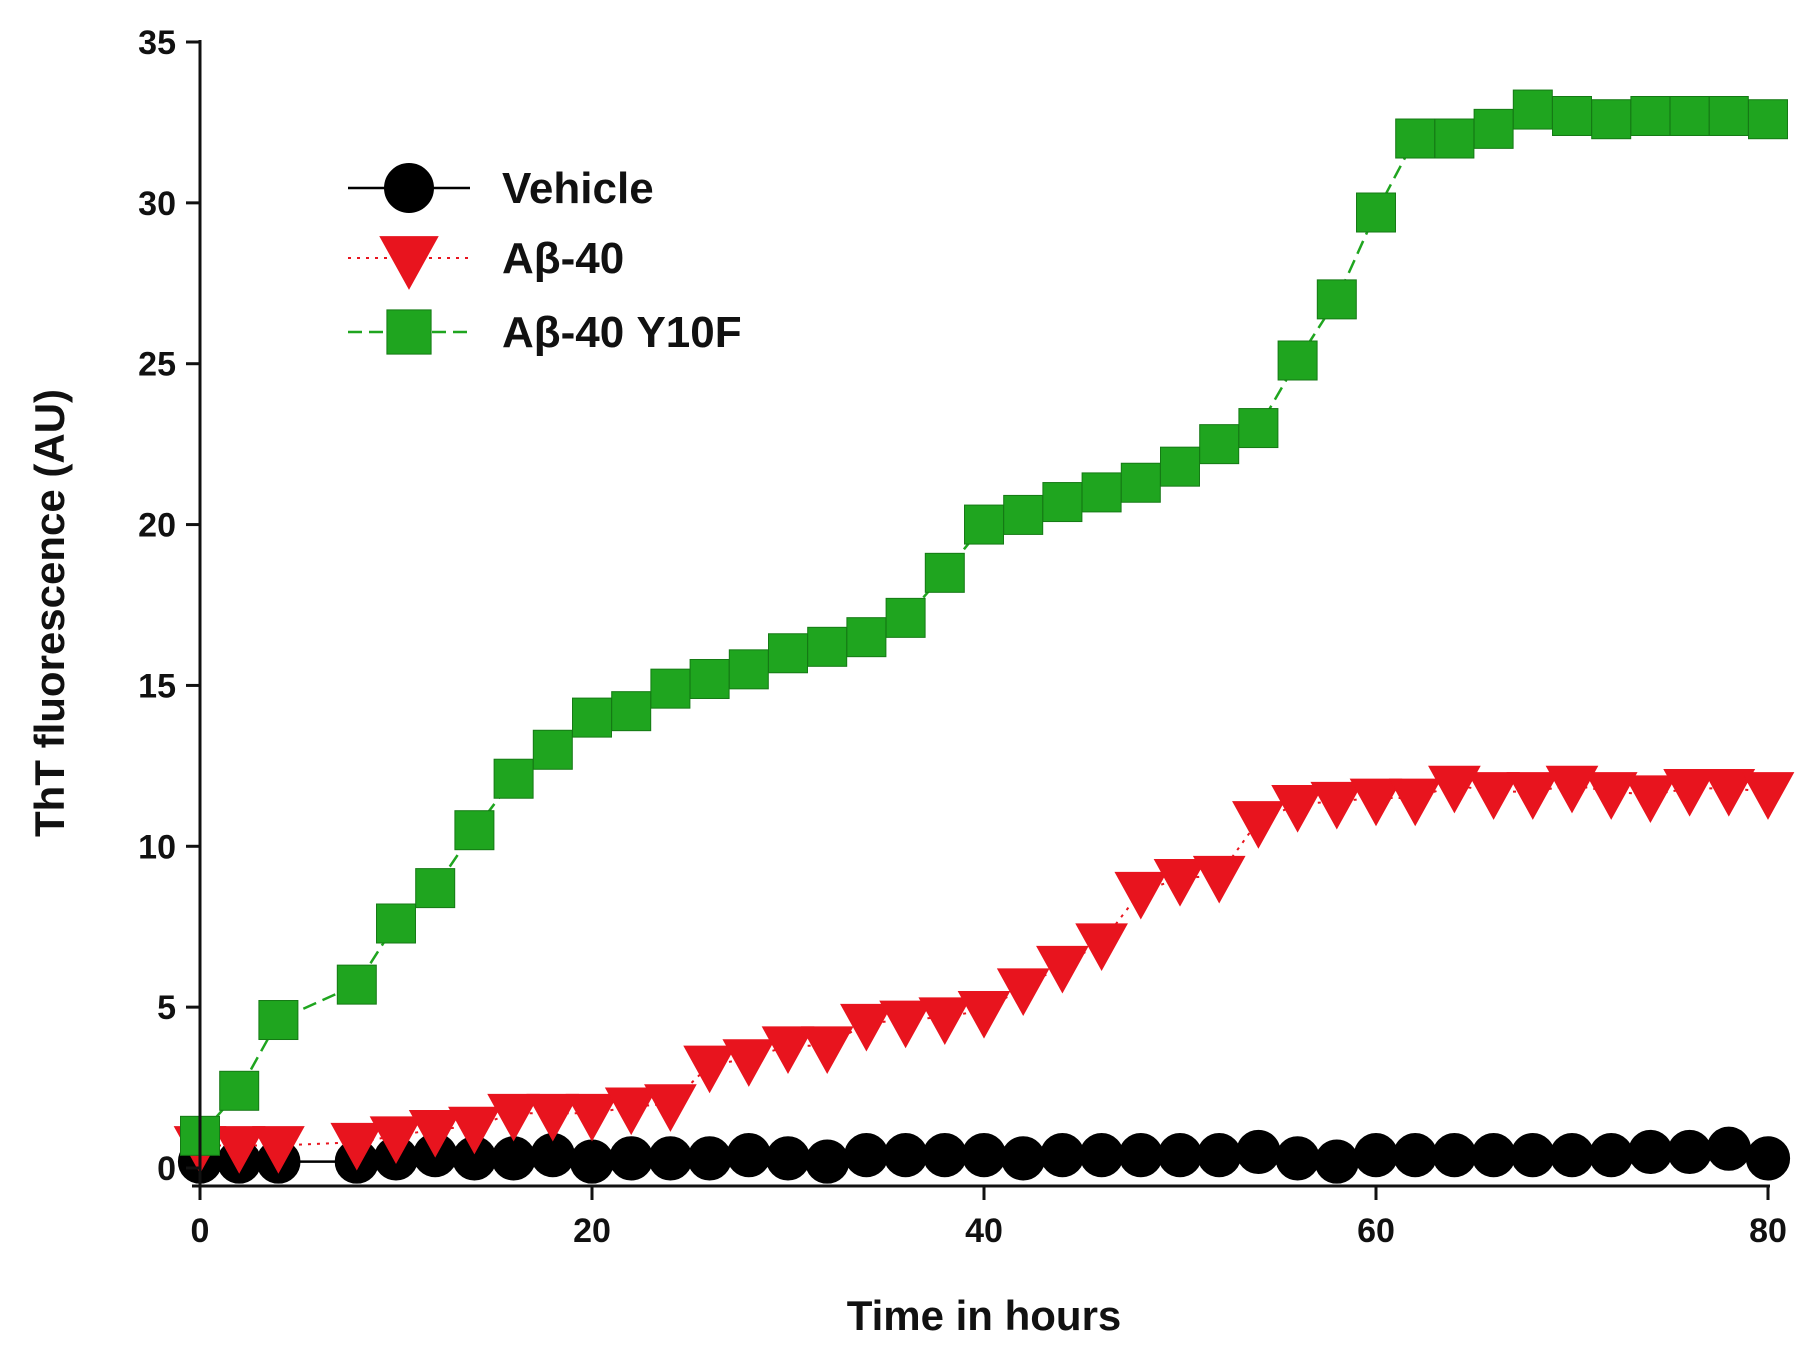 The width and height of the screenshot is (1803, 1356). What do you see at coordinates (545, 332) in the screenshot?
I see `legend-item: Aβ-40 Y10F` at bounding box center [545, 332].